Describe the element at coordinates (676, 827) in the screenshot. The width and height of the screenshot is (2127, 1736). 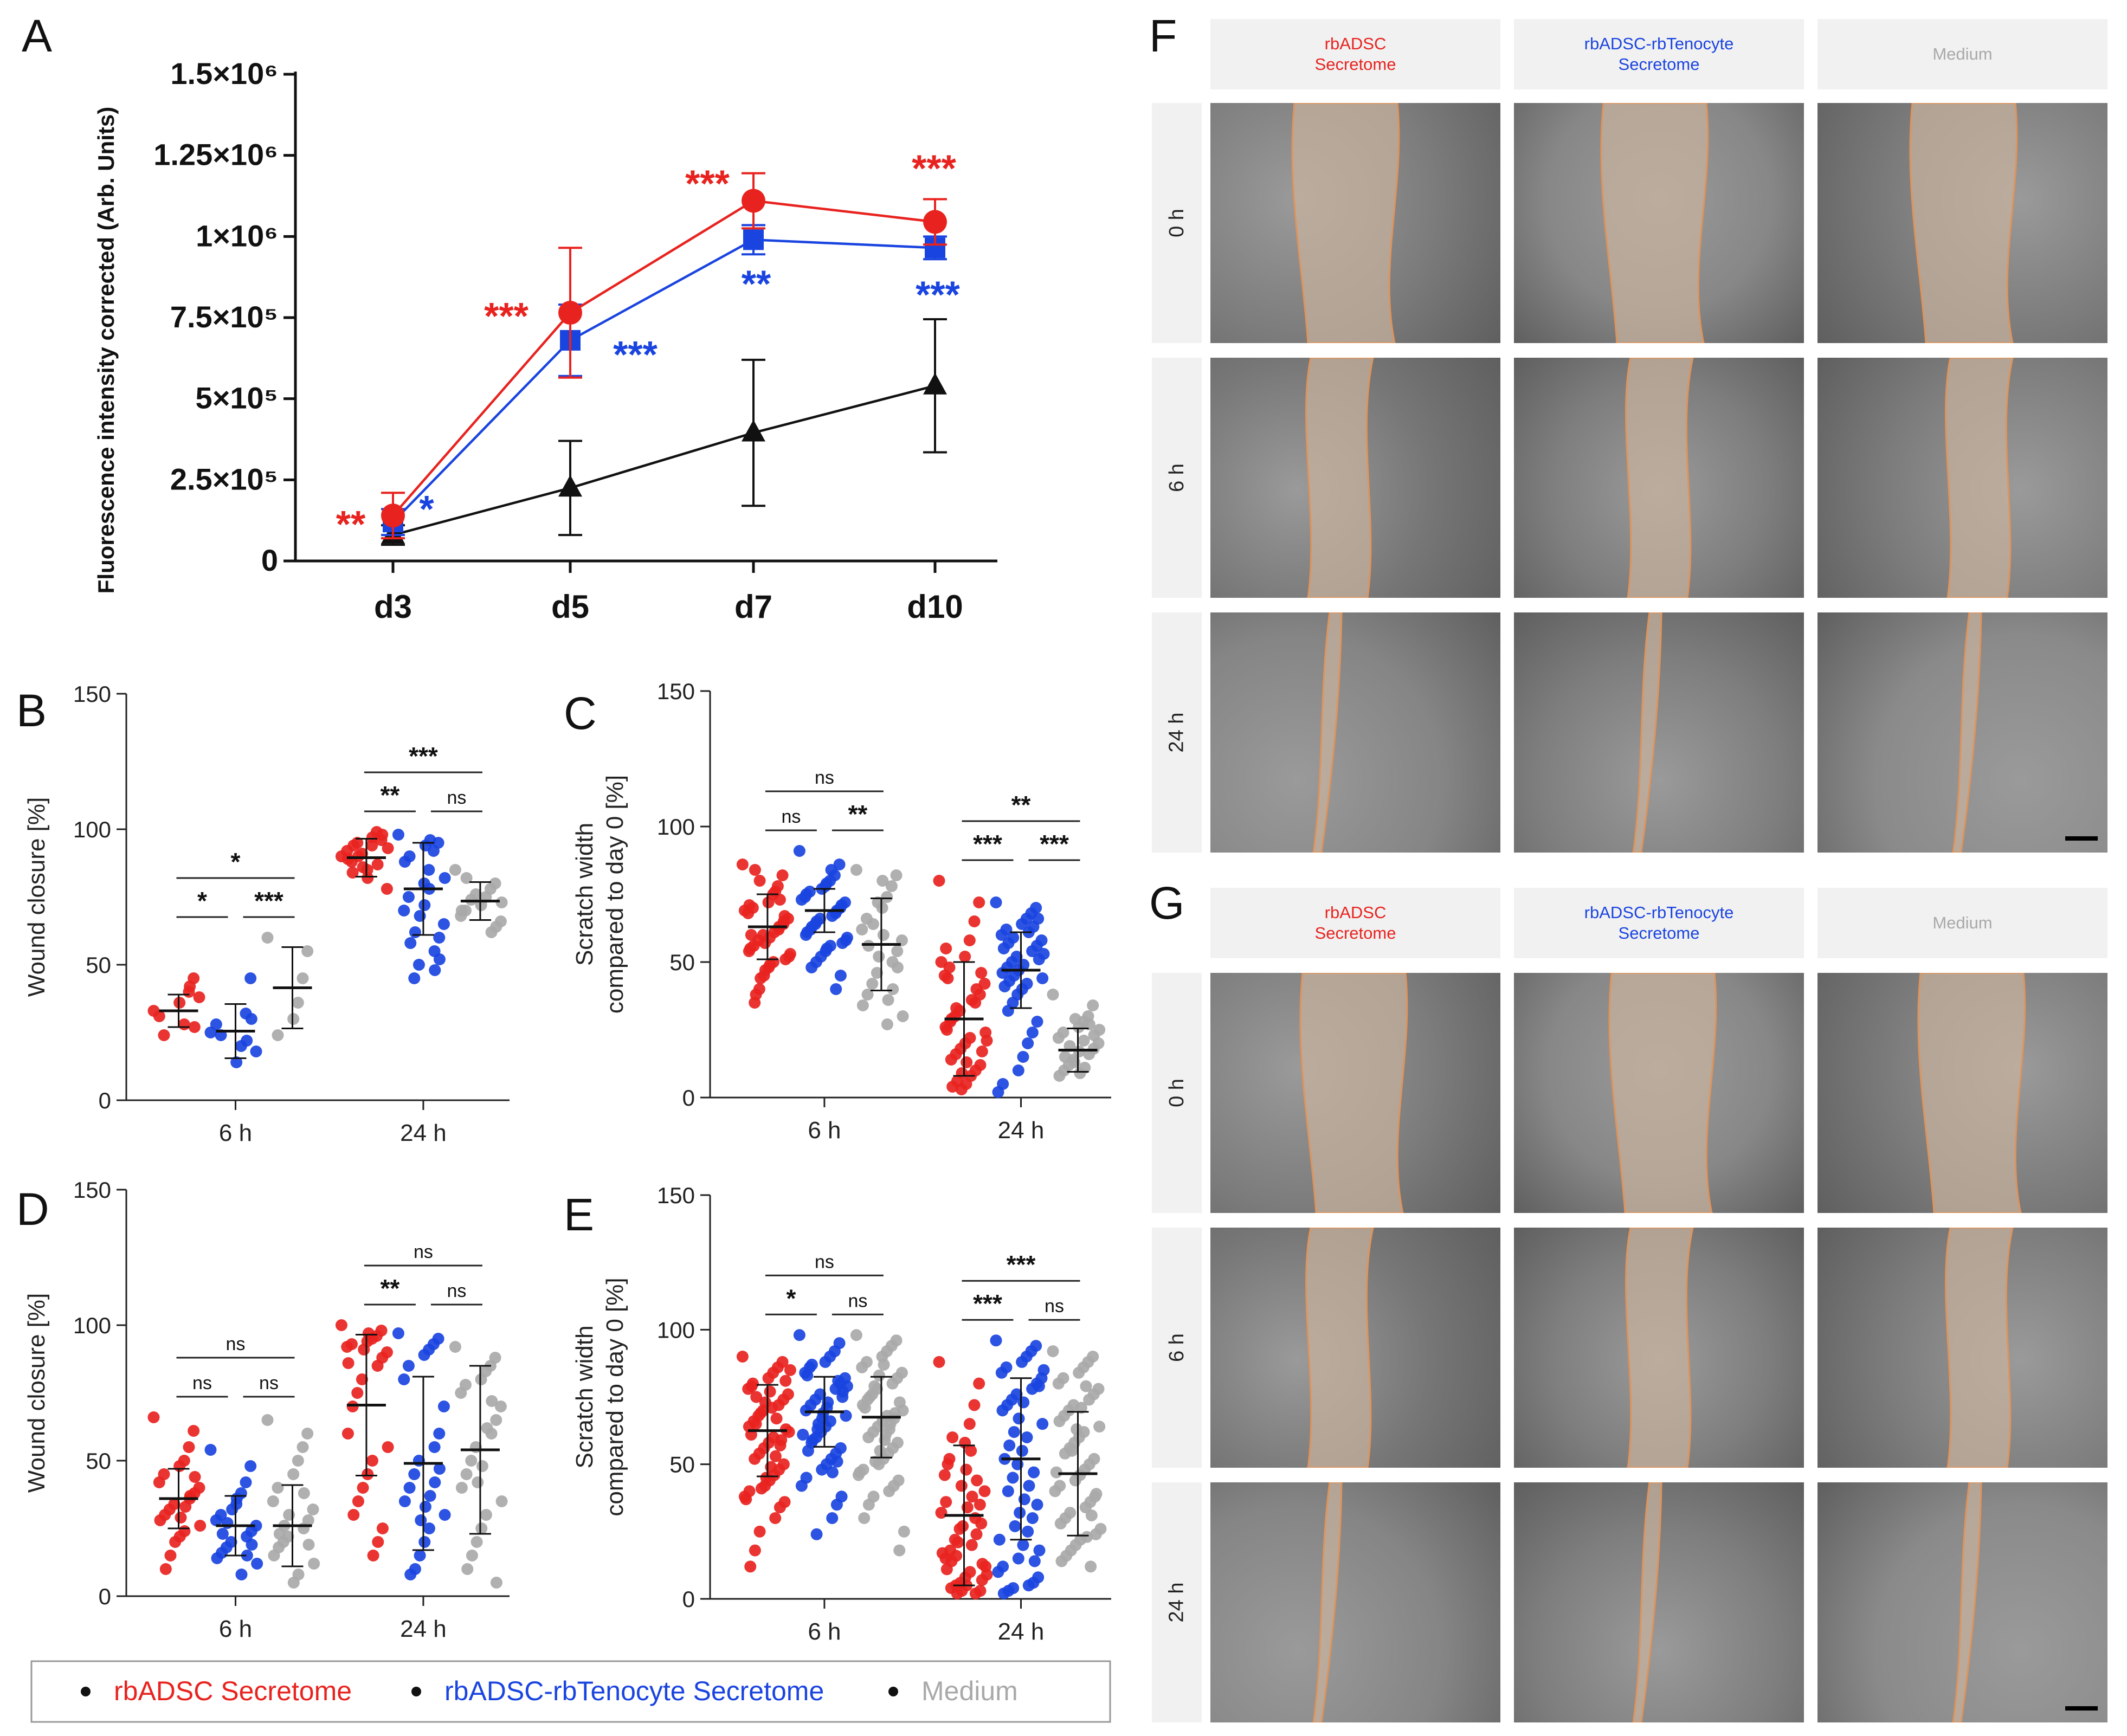
I see `y-tick-label: 100` at that location.